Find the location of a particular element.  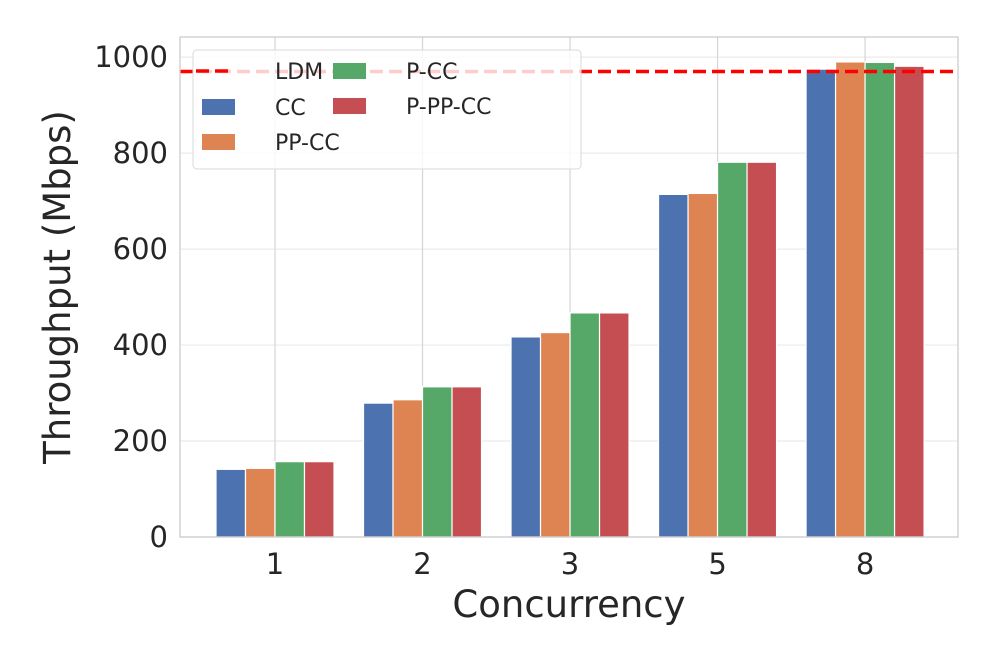

x-tick-label: 5 is located at coordinates (717, 564).